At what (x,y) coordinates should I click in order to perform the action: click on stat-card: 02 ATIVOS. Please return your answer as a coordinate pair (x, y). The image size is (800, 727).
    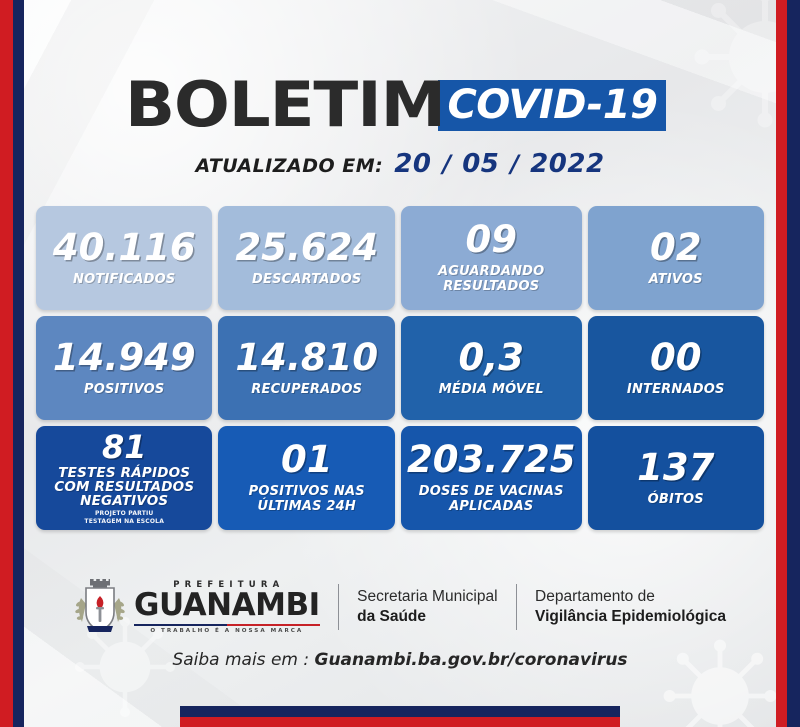
    Looking at the image, I should click on (675, 258).